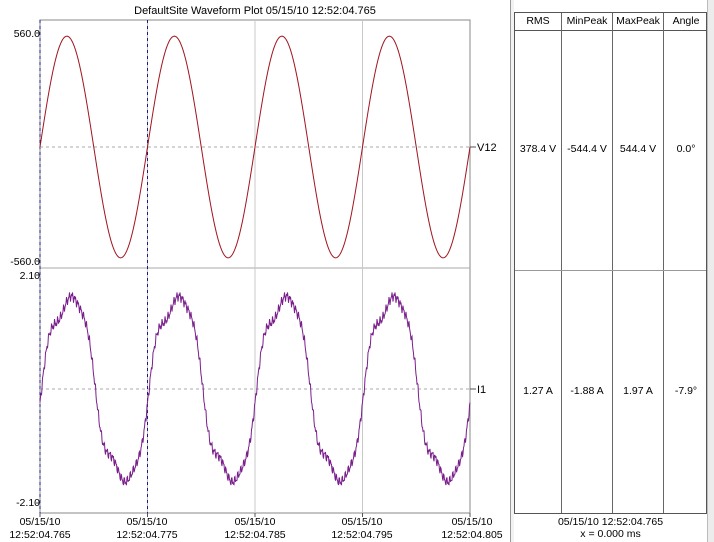  Describe the element at coordinates (686, 391) in the screenshot. I see `cell-angle: -7.9°` at that location.